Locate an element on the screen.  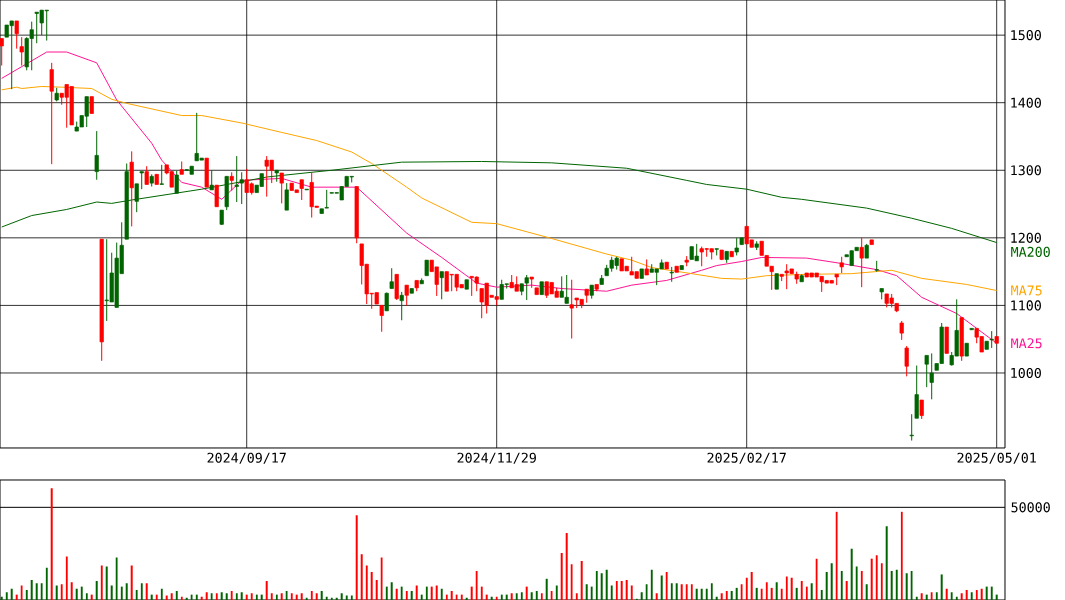
y-tick-label: 1100 is located at coordinates (1026, 305).